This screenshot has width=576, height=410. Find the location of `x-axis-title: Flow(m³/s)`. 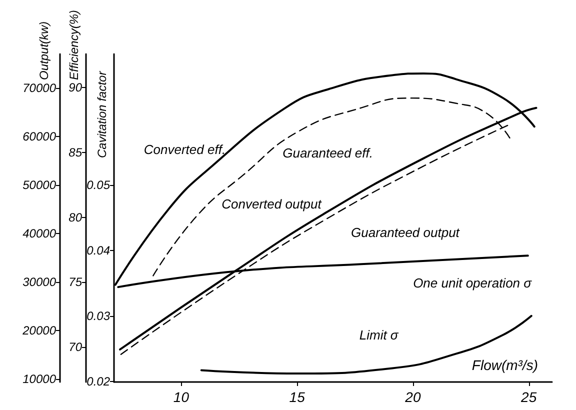

x-axis-title: Flow(m³/s) is located at coordinates (505, 365).